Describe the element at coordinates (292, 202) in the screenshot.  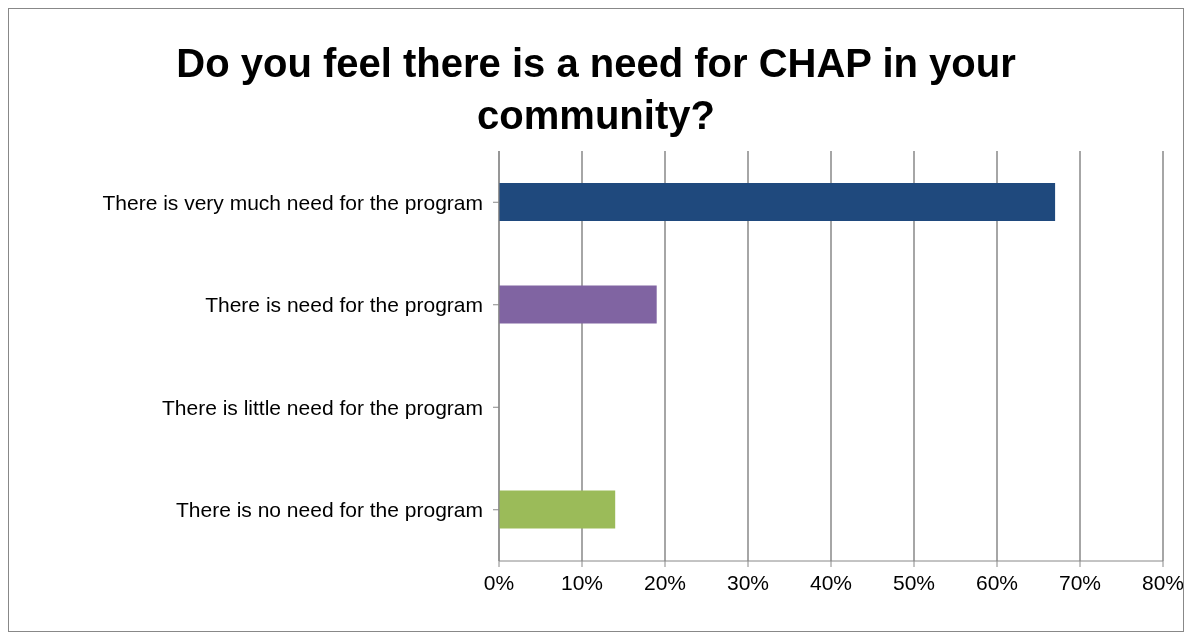
I see `y-tick-label: There is very much need for the program` at that location.